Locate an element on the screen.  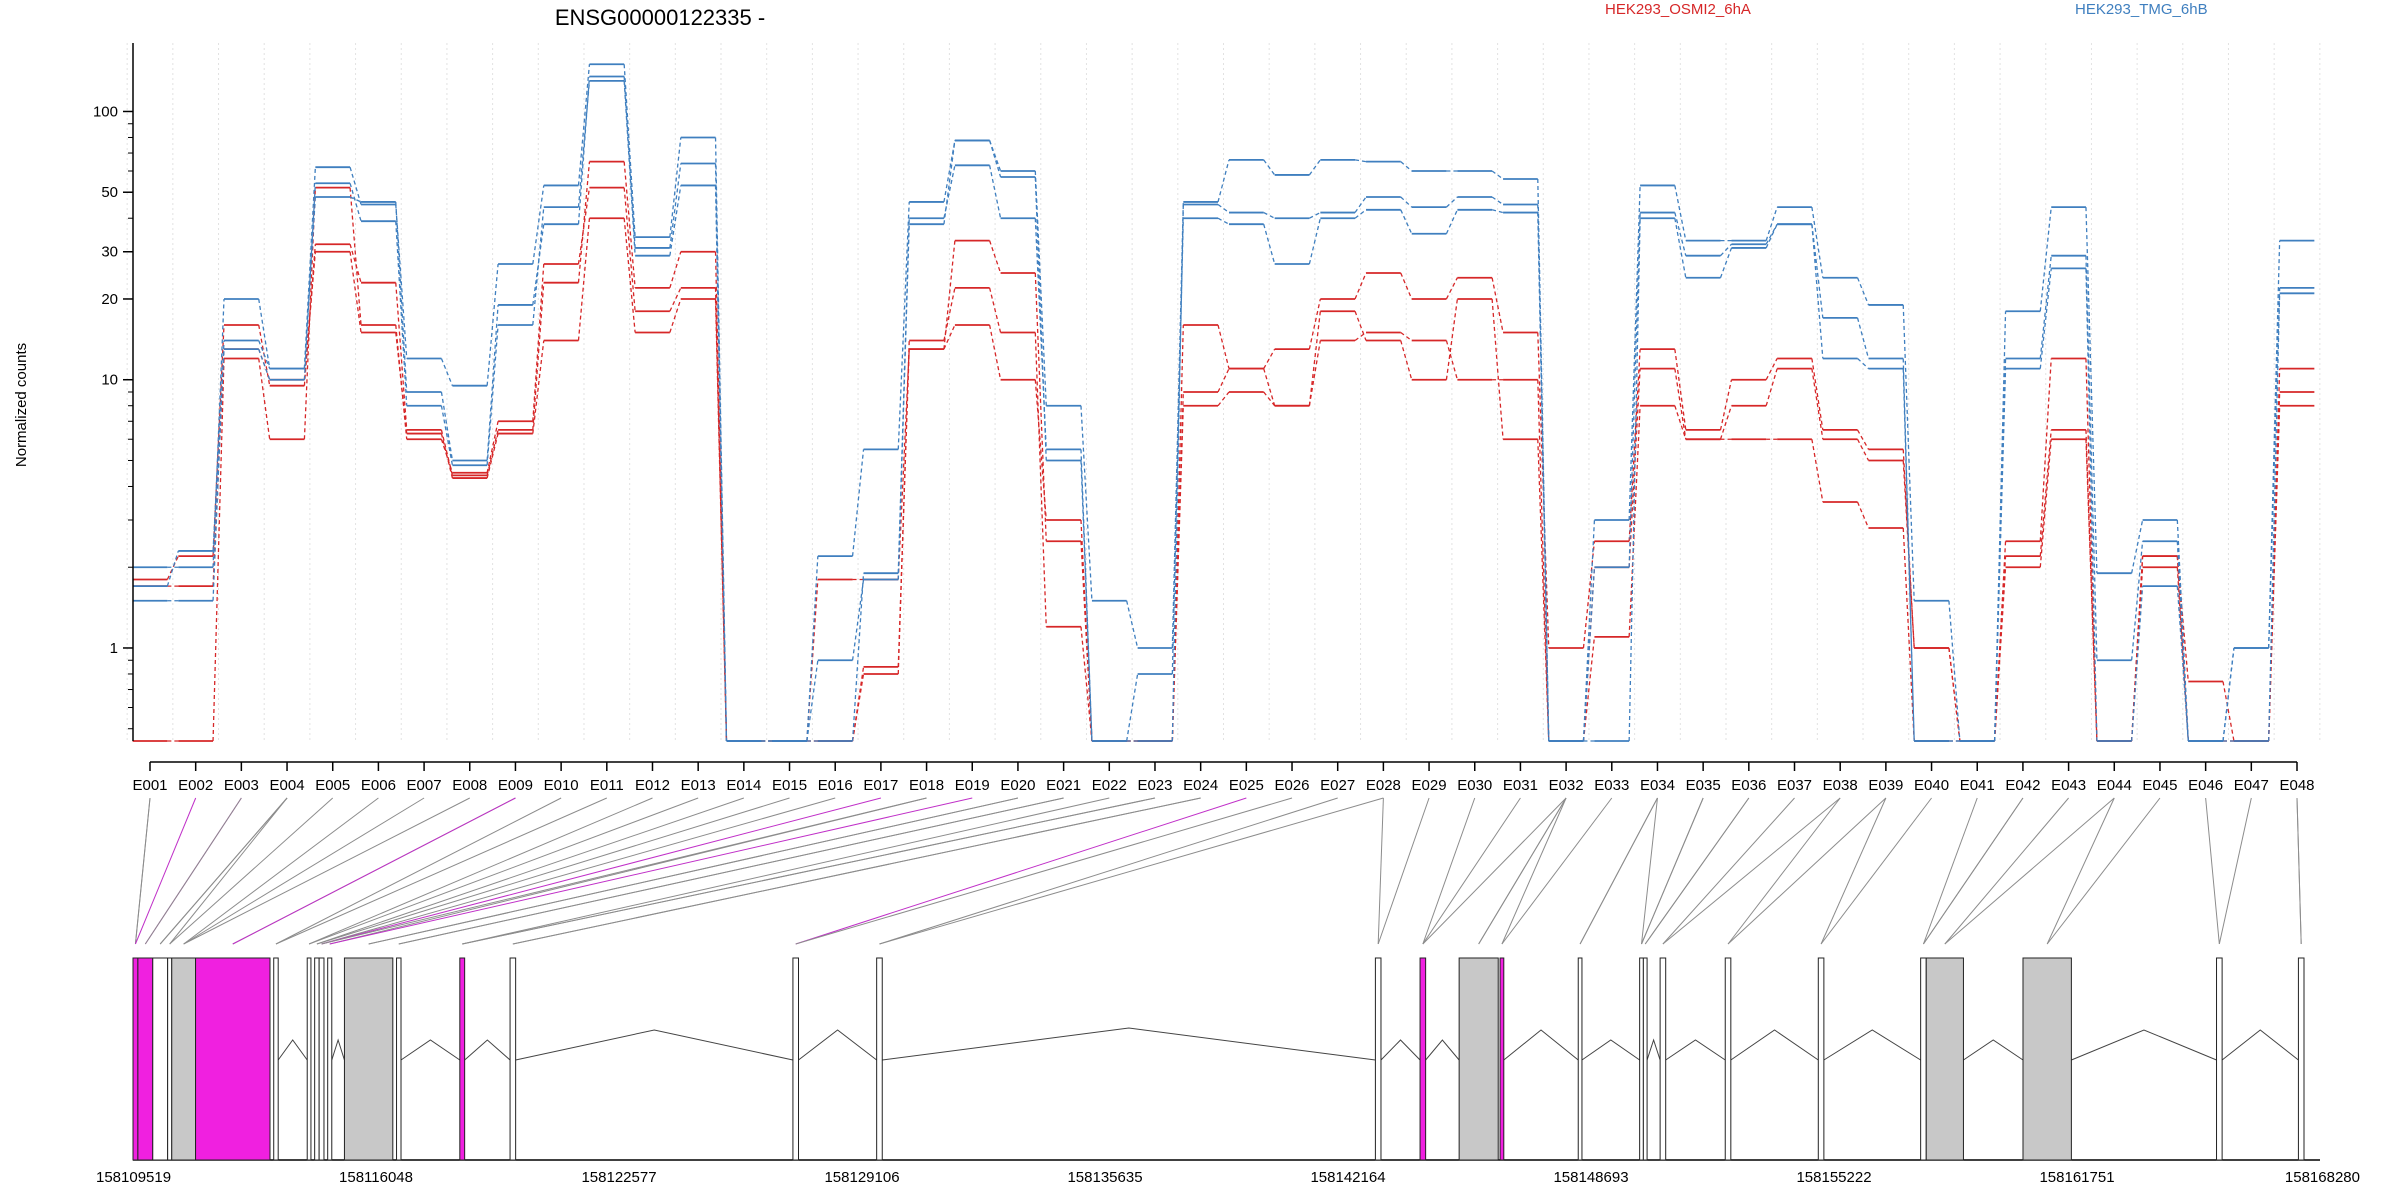
x-tick-label: E018 is located at coordinates (926, 785).